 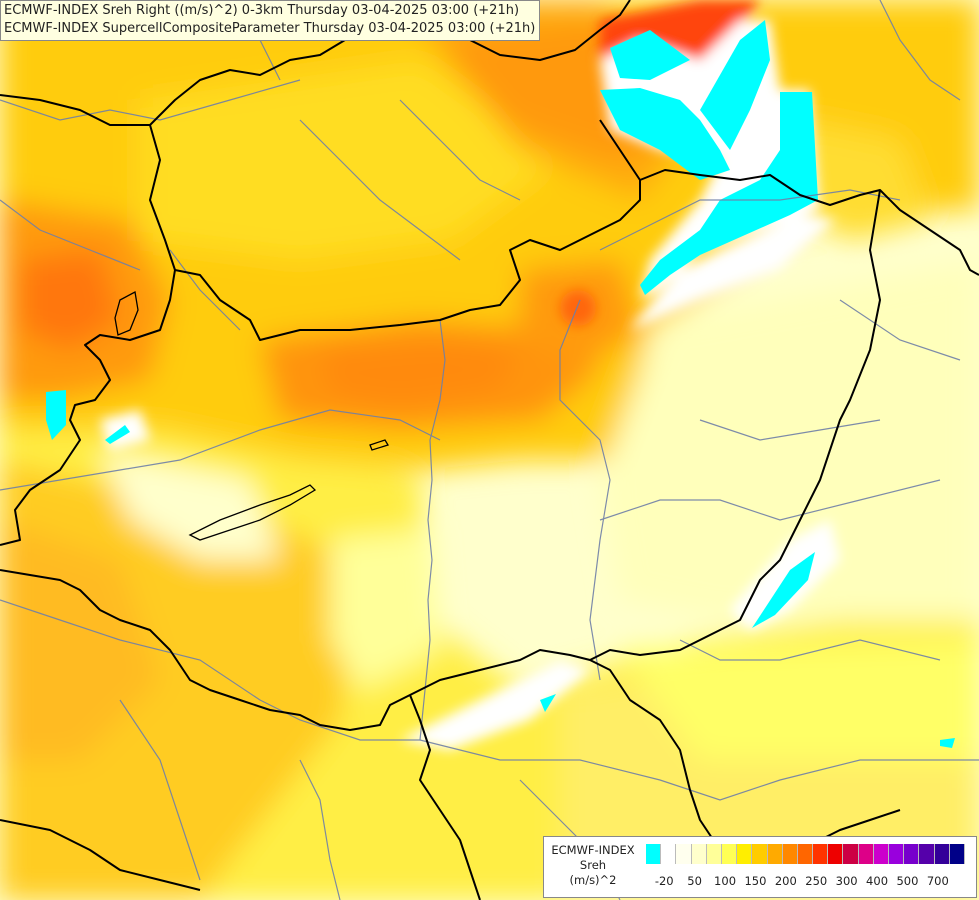 What do you see at coordinates (907, 881) in the screenshot?
I see `legend-tick-label: 500` at bounding box center [907, 881].